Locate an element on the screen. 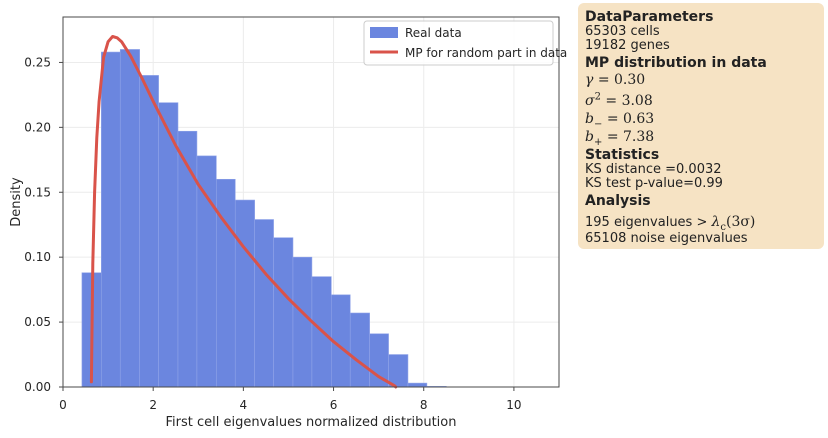 Image resolution: width=828 pixels, height=438 pixels. x-tick-label: 4 is located at coordinates (244, 405).